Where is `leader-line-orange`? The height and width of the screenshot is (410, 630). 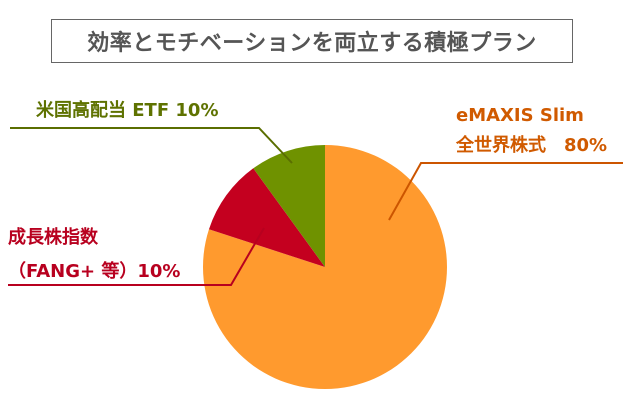 leader-line-orange is located at coordinates (505, 191).